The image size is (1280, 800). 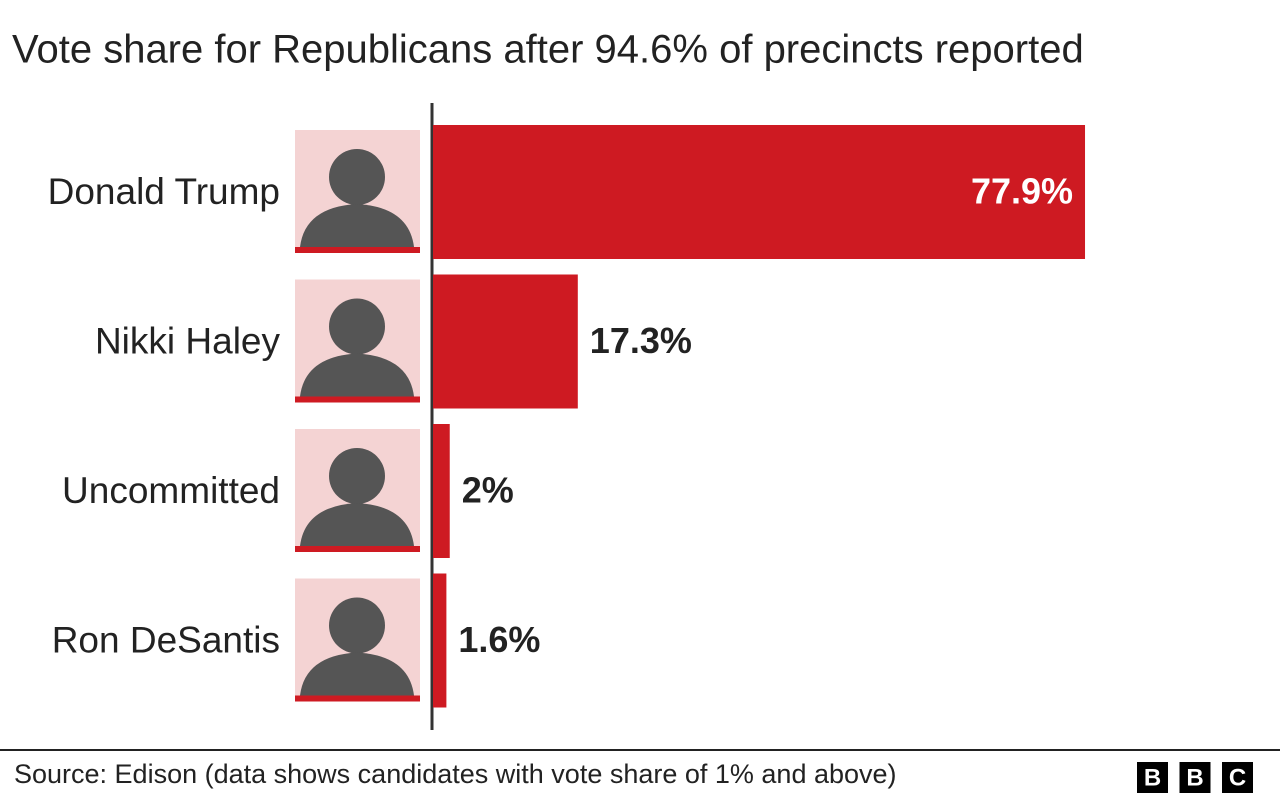 What do you see at coordinates (499, 639) in the screenshot?
I see `value-label: 1.6%` at bounding box center [499, 639].